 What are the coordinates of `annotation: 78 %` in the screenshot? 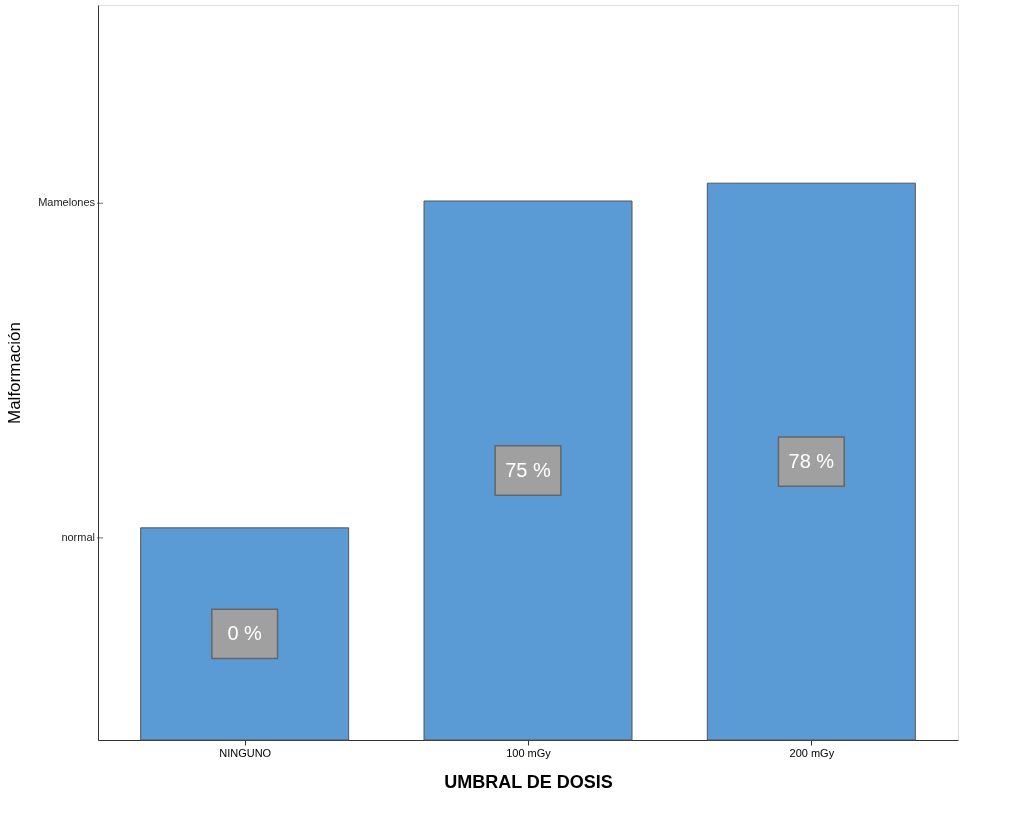 It's located at (811, 460).